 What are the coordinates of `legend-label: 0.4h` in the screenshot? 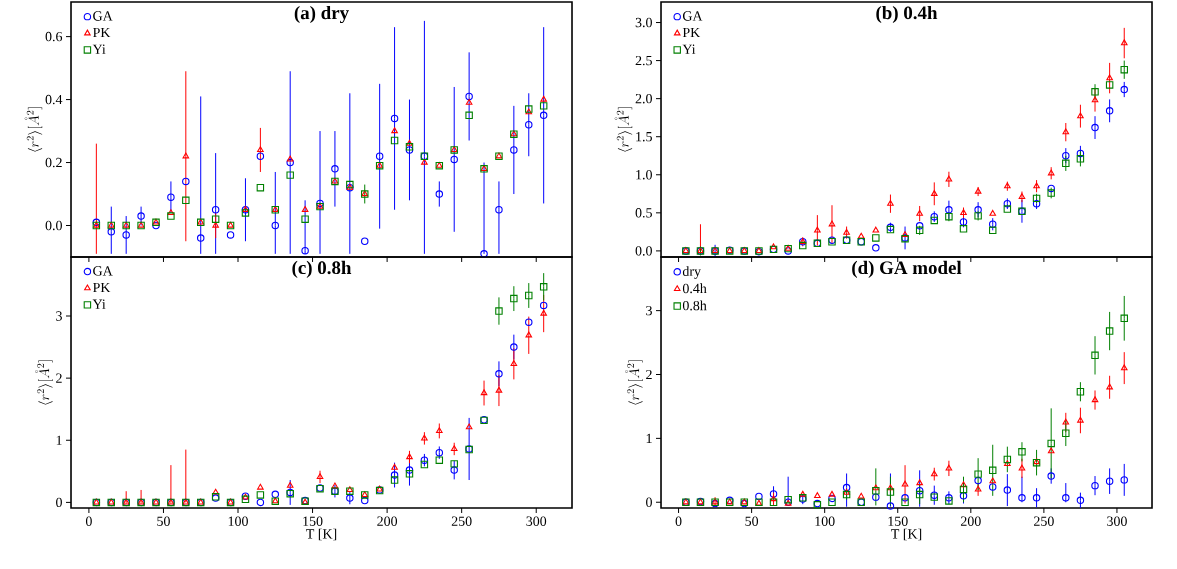 It's located at (694, 288).